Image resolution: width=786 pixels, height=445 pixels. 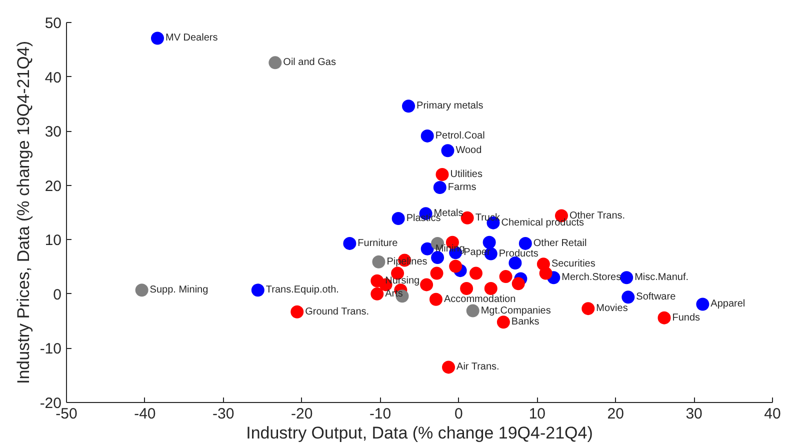 I want to click on data-label: Primary metals, so click(x=450, y=106).